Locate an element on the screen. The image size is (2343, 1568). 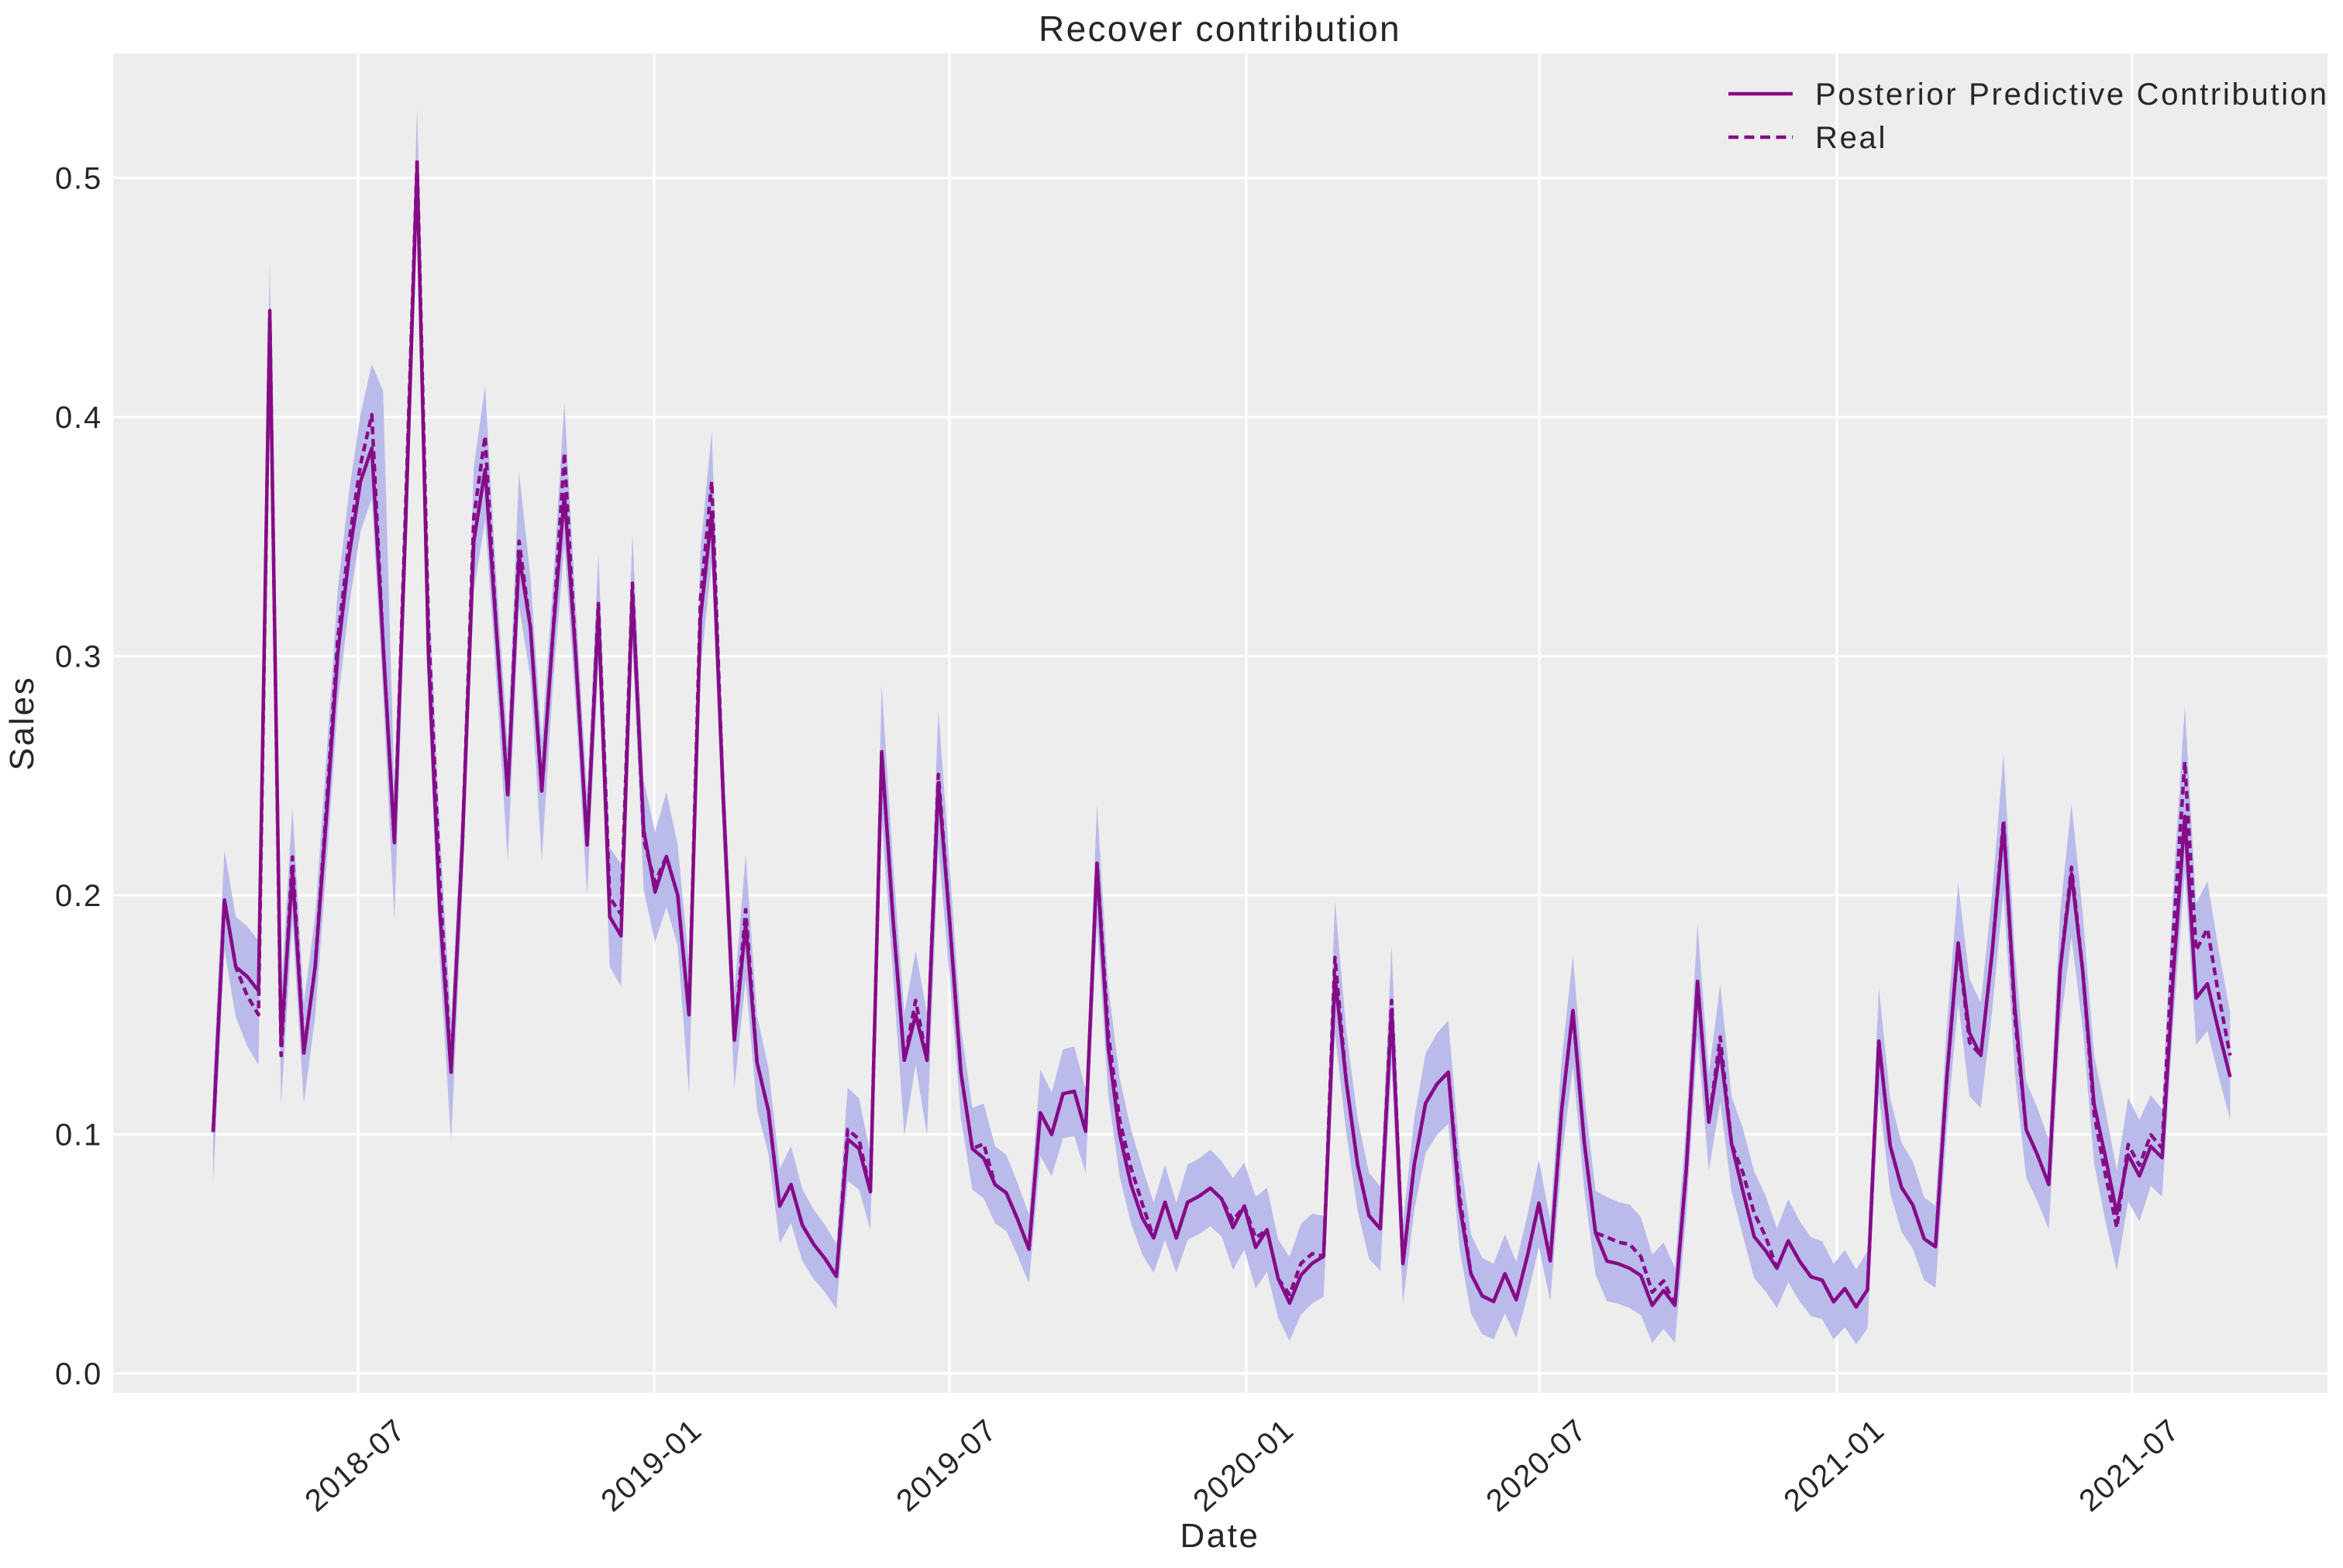
svg-text: 0.0 is located at coordinates (78, 1374).